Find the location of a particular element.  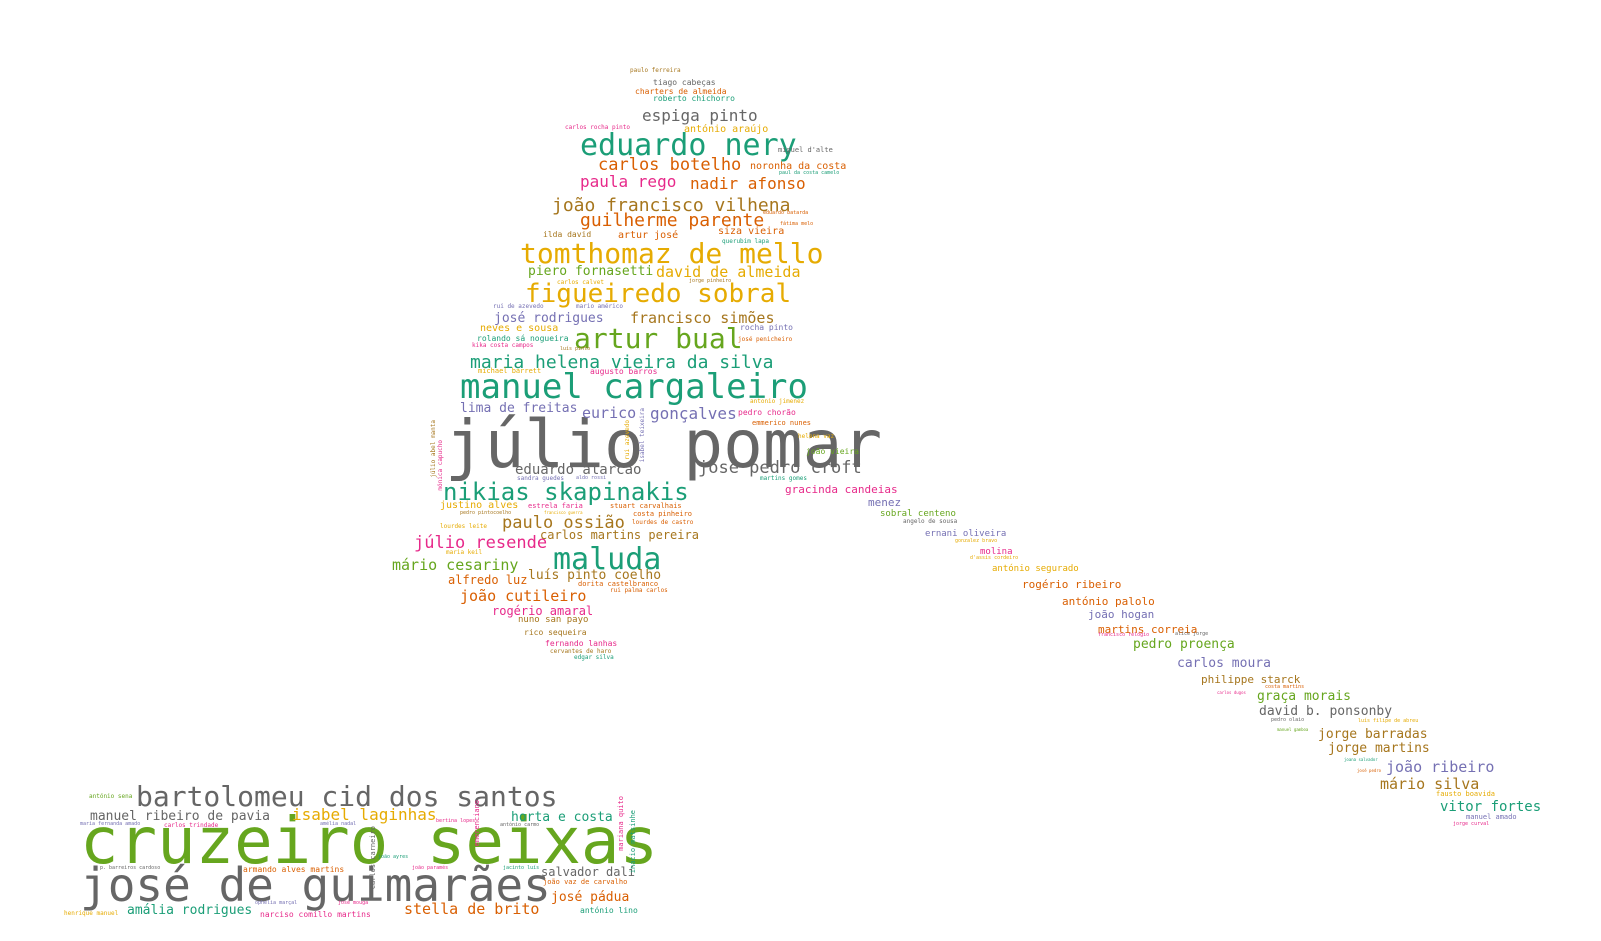

word-guilherme-parente: guilherme parente is located at coordinates (672, 220).